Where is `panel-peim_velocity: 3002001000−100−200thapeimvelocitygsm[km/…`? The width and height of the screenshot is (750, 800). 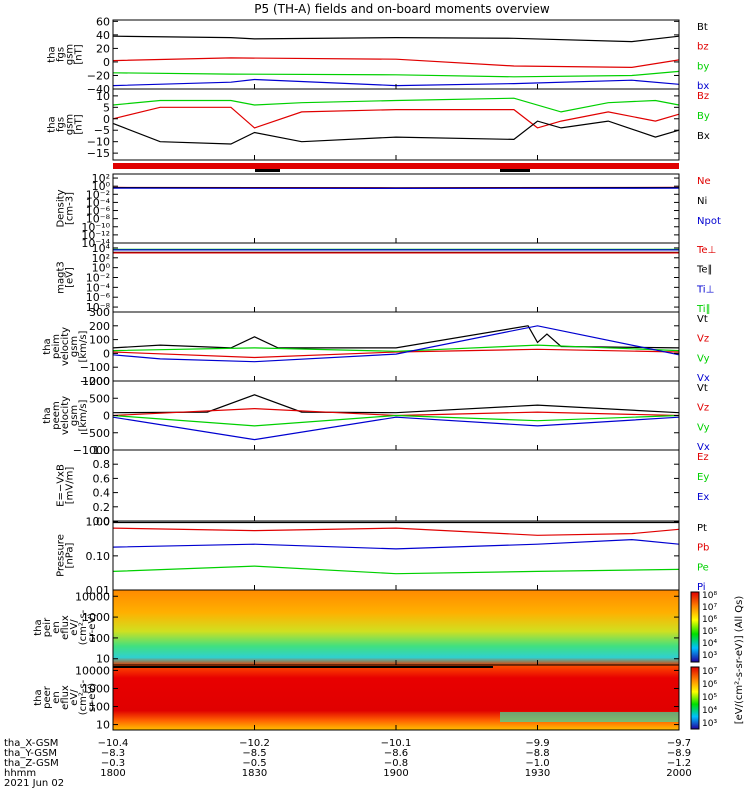
panel-peim_velocity: 3002001000−100−200thapeimvelocitygsm[km/… is located at coordinates (376, 347).